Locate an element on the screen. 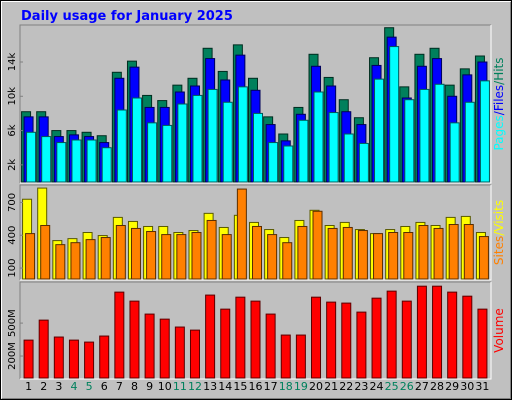 The image size is (512, 404). x-tick-label: 8 is located at coordinates (134, 386).